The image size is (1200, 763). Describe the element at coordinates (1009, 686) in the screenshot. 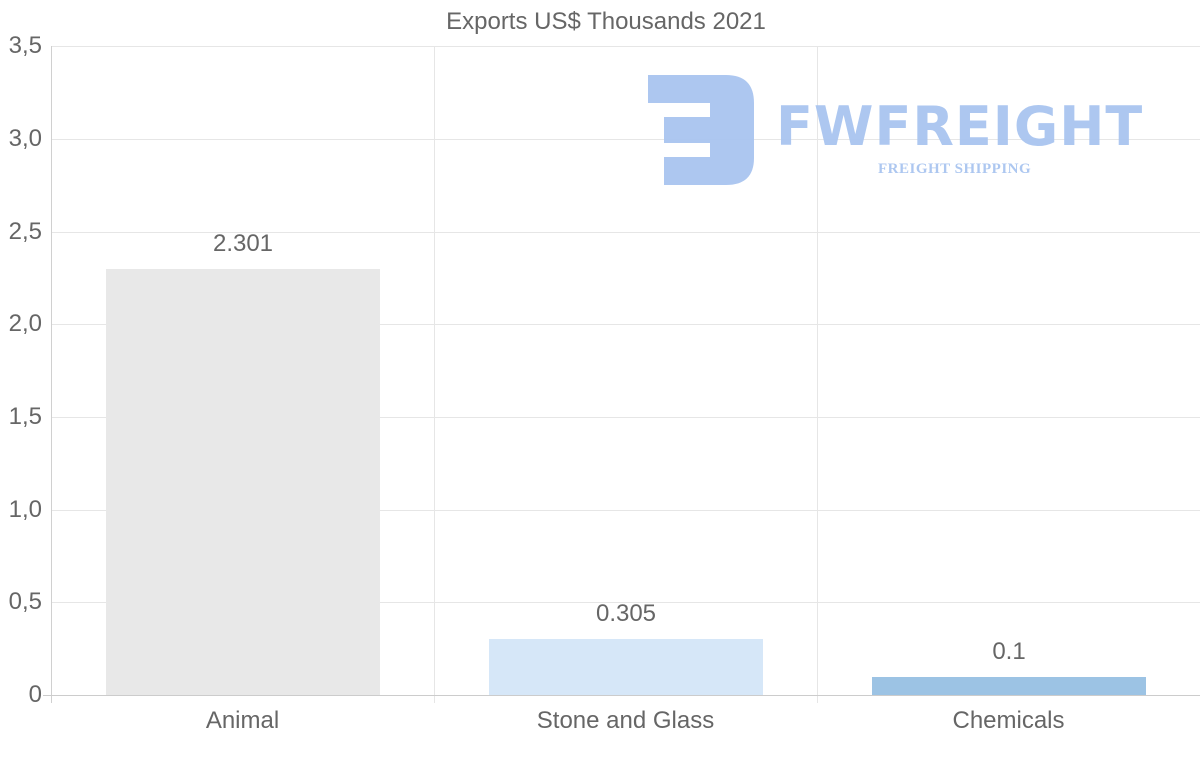

I see `bar-chemicals` at that location.